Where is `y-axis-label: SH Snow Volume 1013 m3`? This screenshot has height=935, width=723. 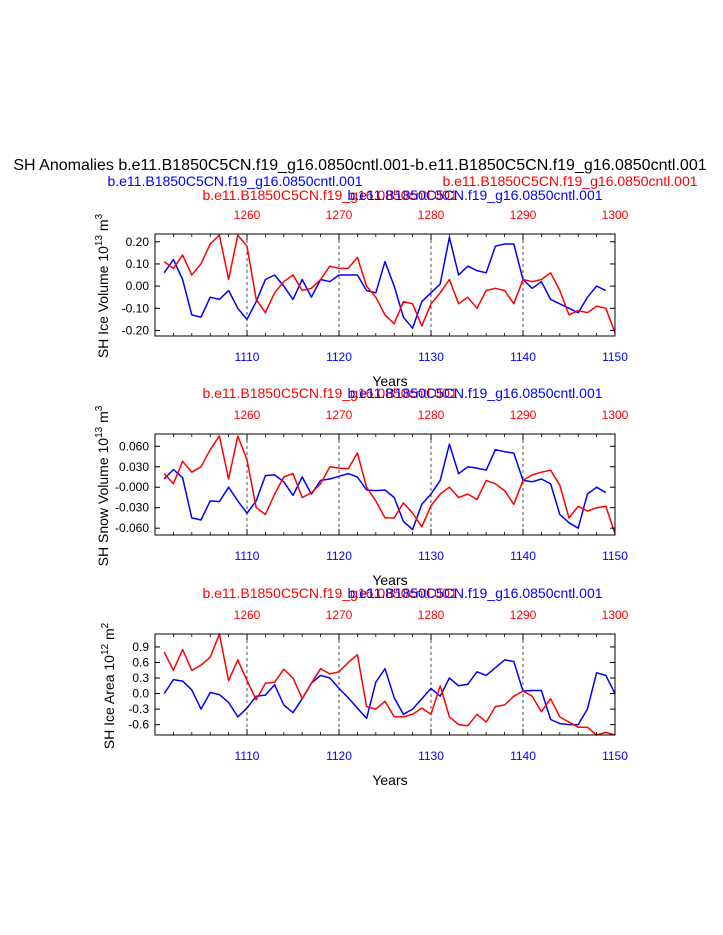 y-axis-label: SH Snow Volume 1013 m3 is located at coordinates (102, 485).